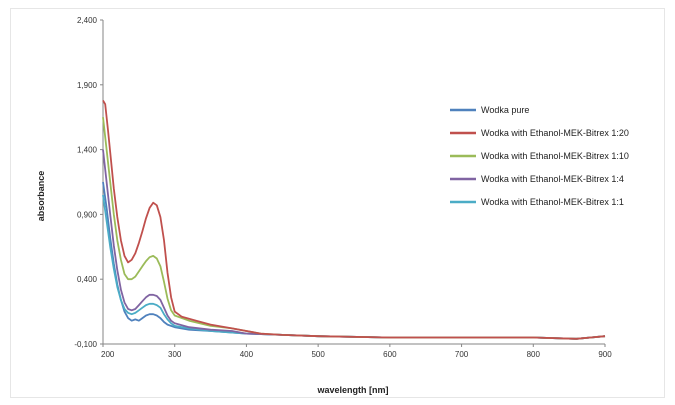 This screenshot has width=675, height=405. What do you see at coordinates (108, 354) in the screenshot?
I see `x-tick-label: 200` at bounding box center [108, 354].